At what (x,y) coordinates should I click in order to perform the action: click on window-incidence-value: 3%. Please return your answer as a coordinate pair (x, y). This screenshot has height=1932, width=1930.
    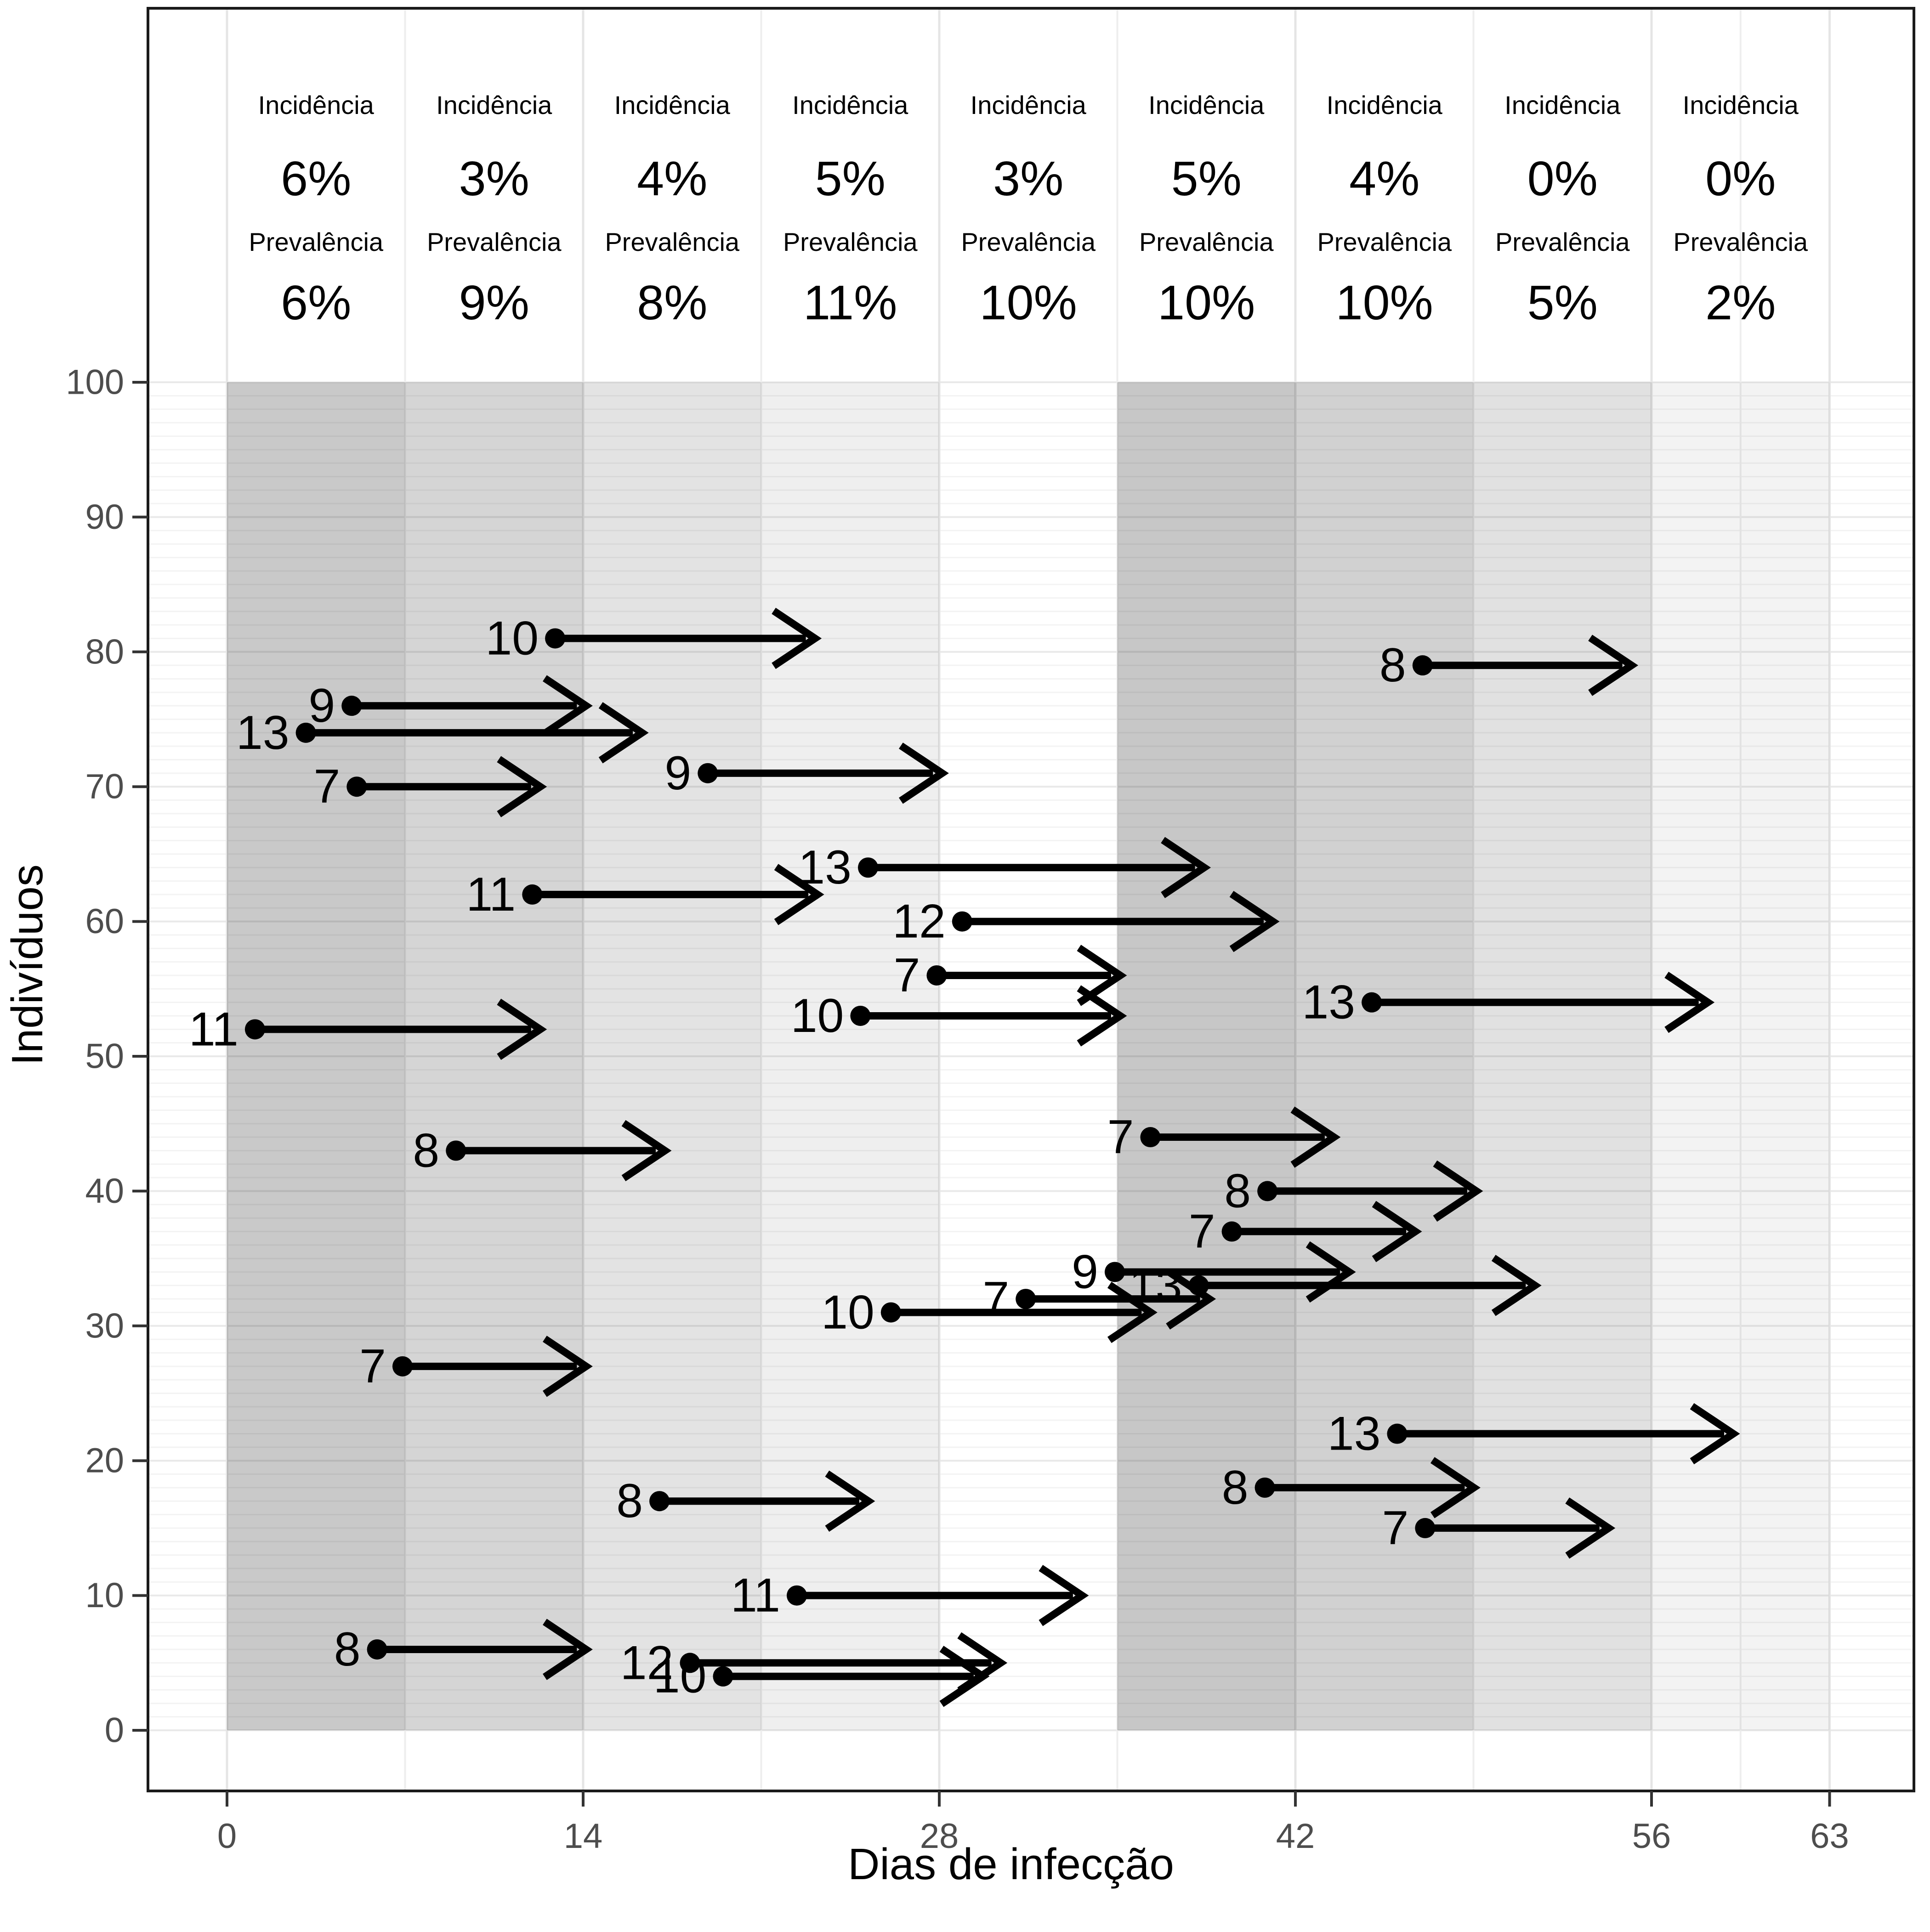
    Looking at the image, I should click on (494, 179).